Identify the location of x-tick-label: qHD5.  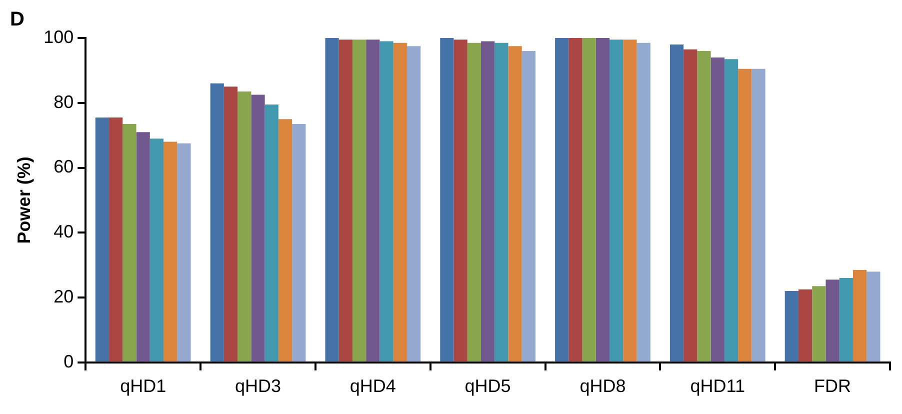
(487, 386).